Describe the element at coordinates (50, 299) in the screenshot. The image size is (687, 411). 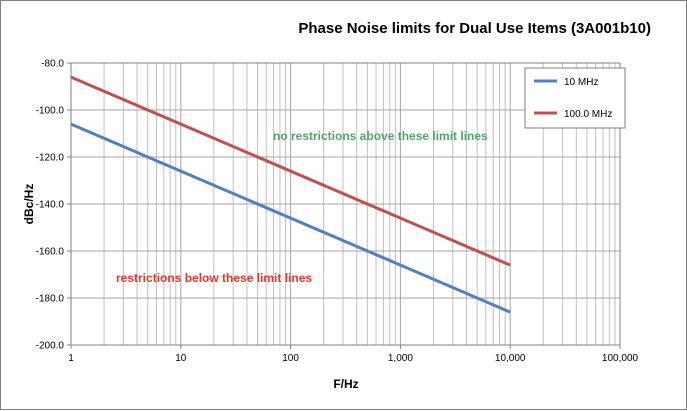
I see `y-tick-label: -180.0` at that location.